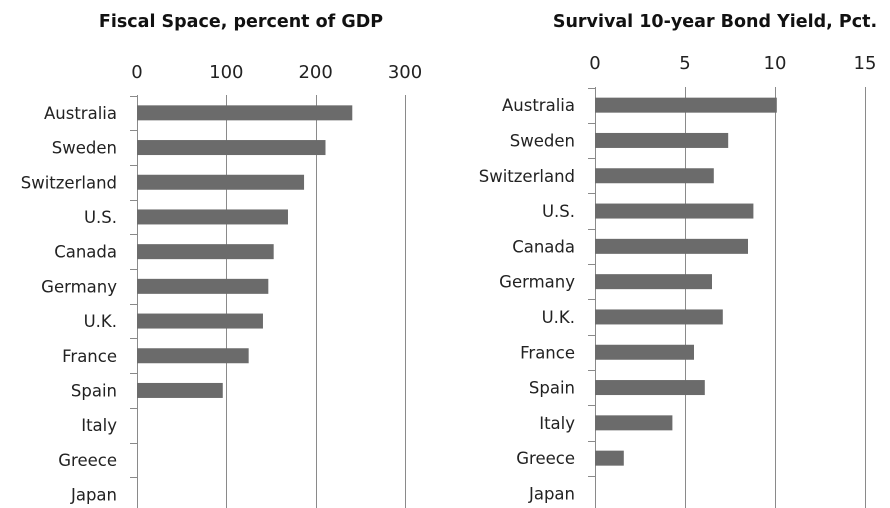  What do you see at coordinates (686, 105) in the screenshot?
I see `bond-bar-australia` at bounding box center [686, 105].